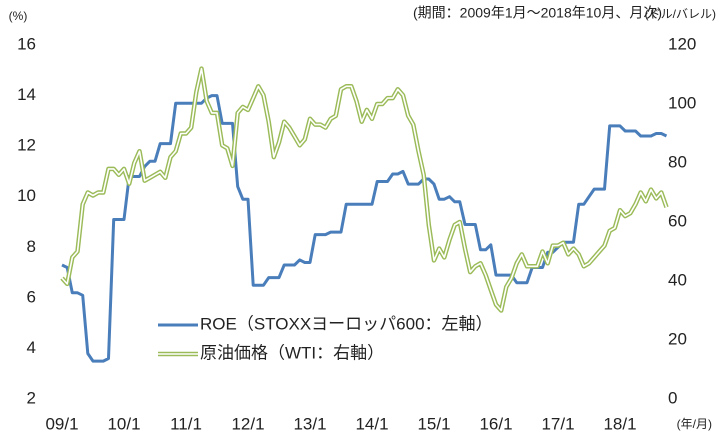 Image resolution: width=718 pixels, height=443 pixels. I want to click on x-tick-label: 18/1, so click(619, 423).